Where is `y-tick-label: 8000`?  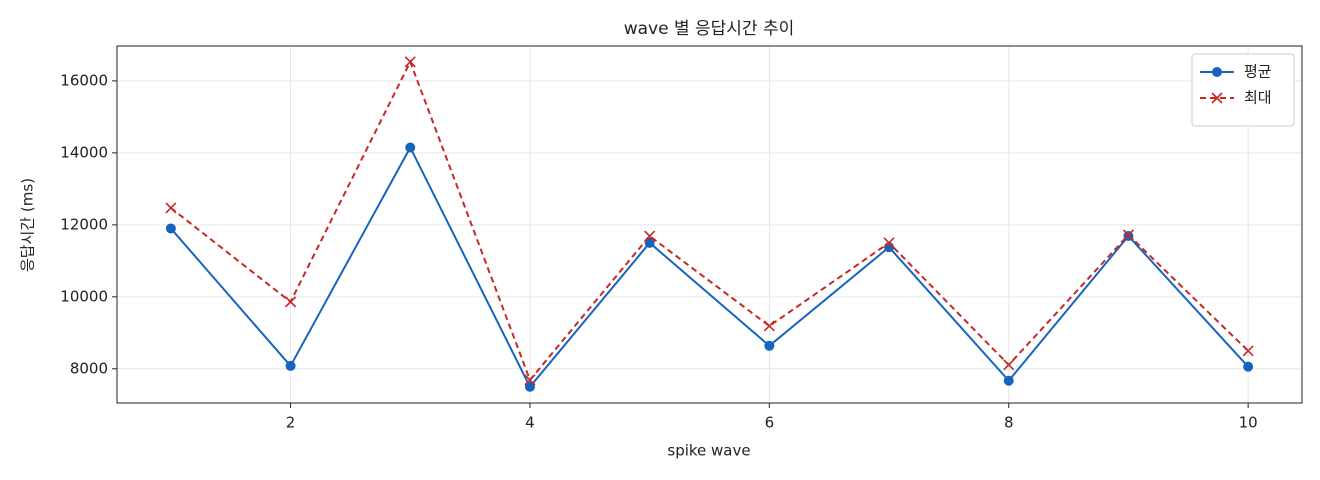 y-tick-label: 8000 is located at coordinates (89, 368).